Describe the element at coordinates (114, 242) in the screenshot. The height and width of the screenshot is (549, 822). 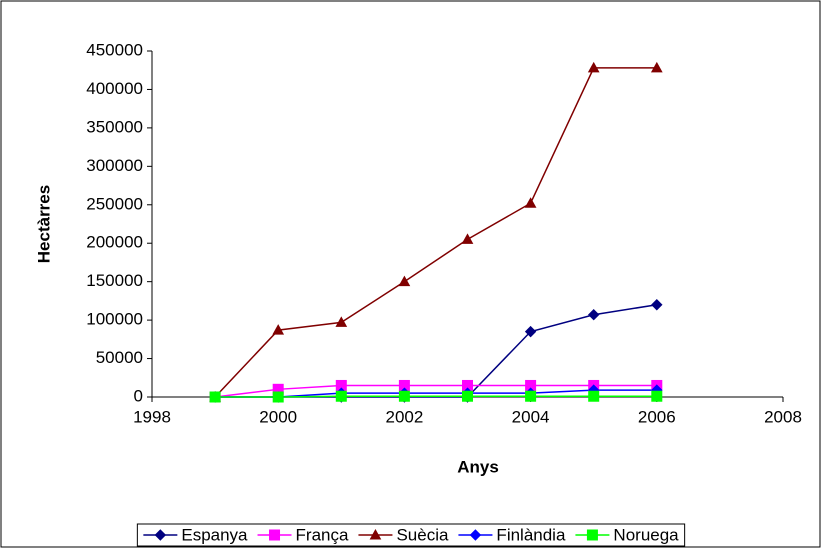
I see `y-tick-label: 200000` at that location.